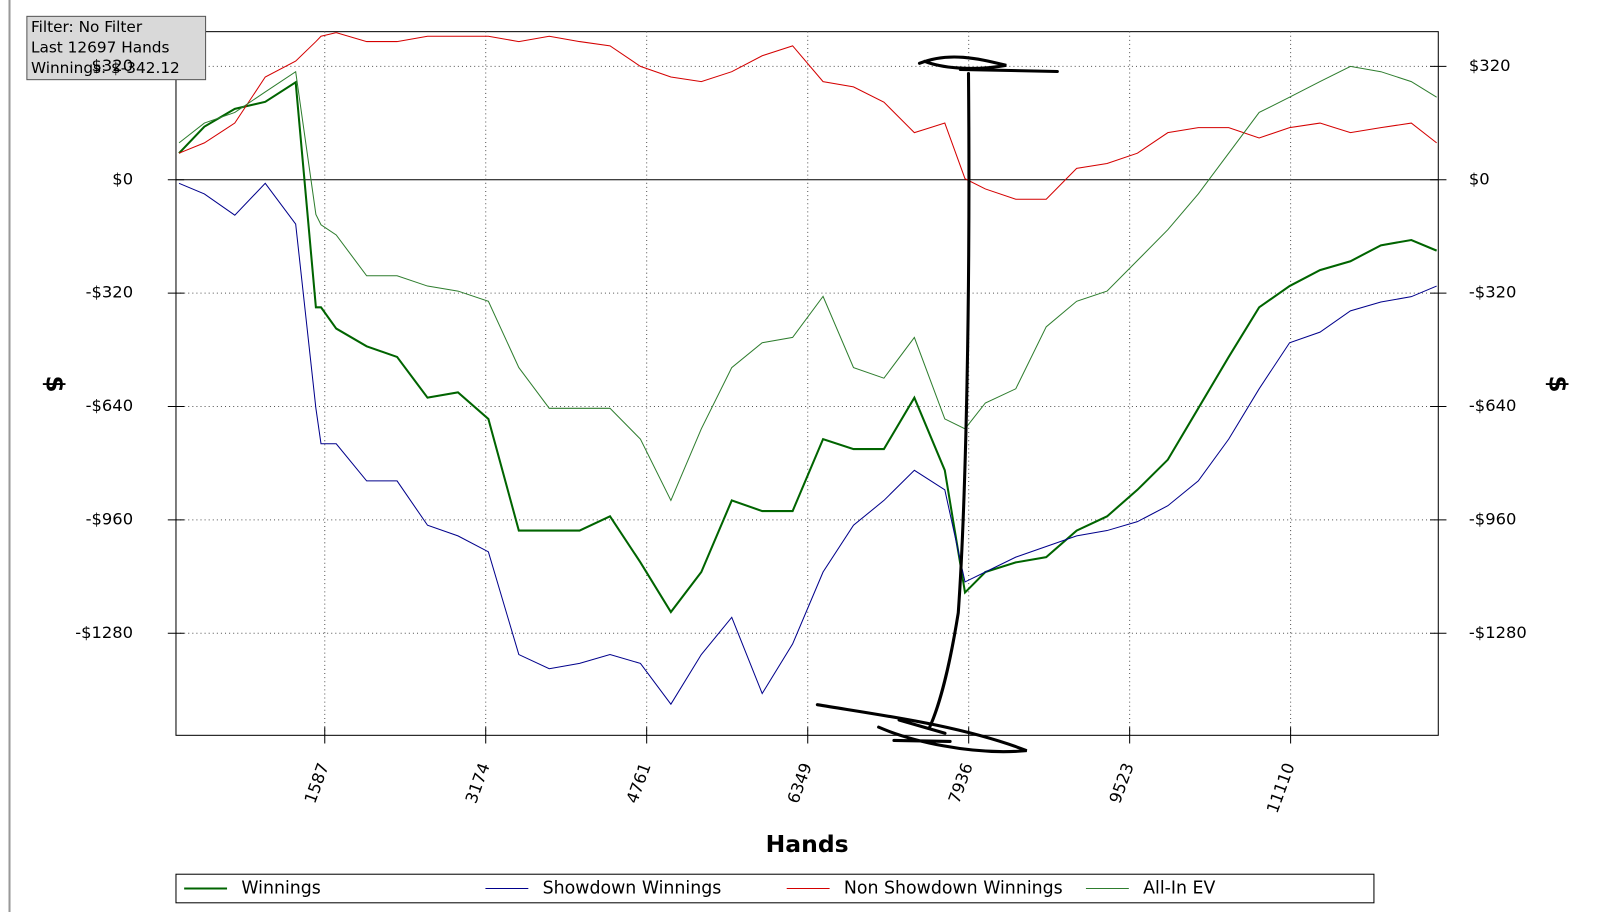 This screenshot has width=1602, height=912. What do you see at coordinates (1492, 292) in the screenshot?
I see `y2-tick-label: -$320` at bounding box center [1492, 292].